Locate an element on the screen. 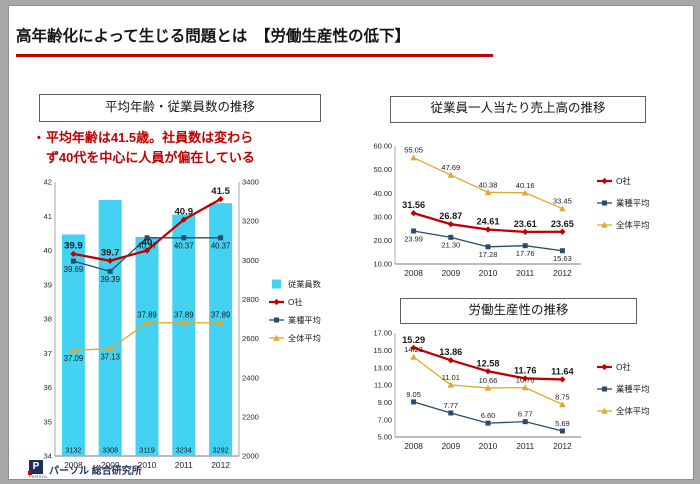 The image size is (700, 484). svg-text: 23.99 is located at coordinates (413, 238).